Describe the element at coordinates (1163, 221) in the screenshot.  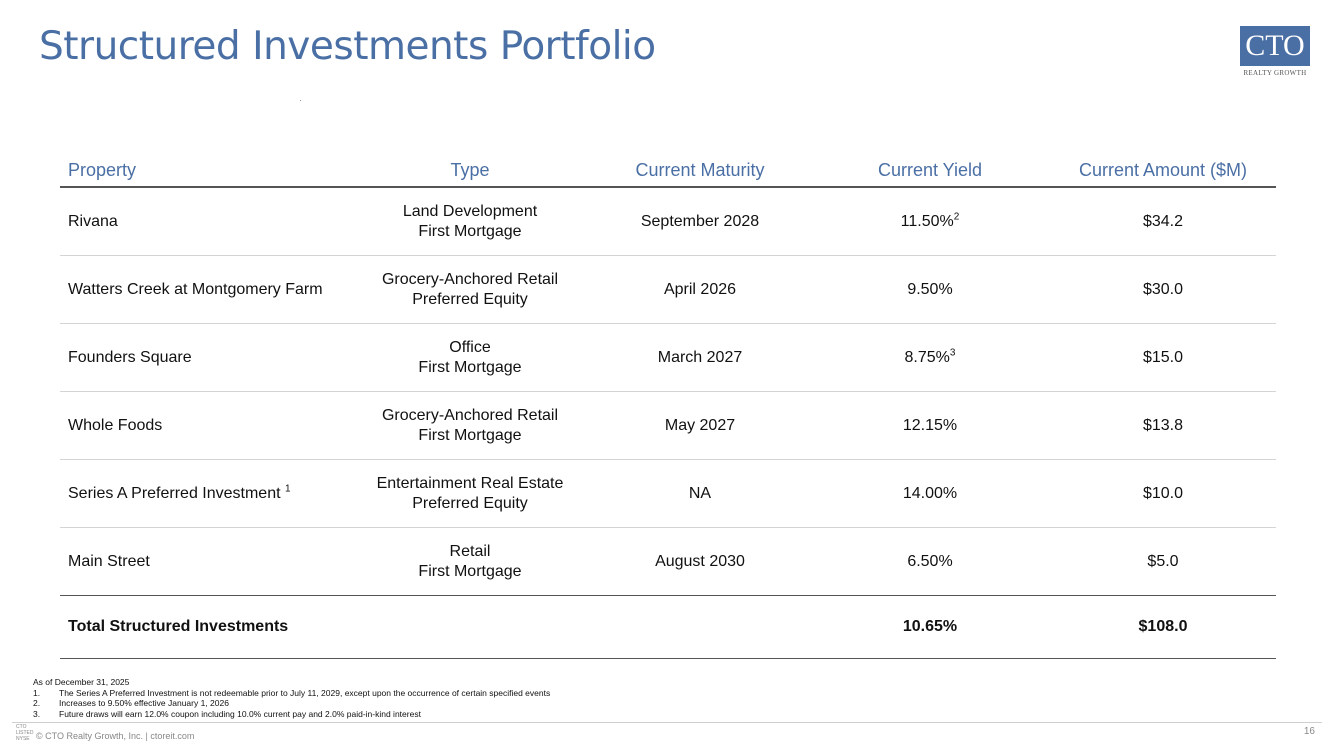
I see `cell-amount: $34.2` at that location.